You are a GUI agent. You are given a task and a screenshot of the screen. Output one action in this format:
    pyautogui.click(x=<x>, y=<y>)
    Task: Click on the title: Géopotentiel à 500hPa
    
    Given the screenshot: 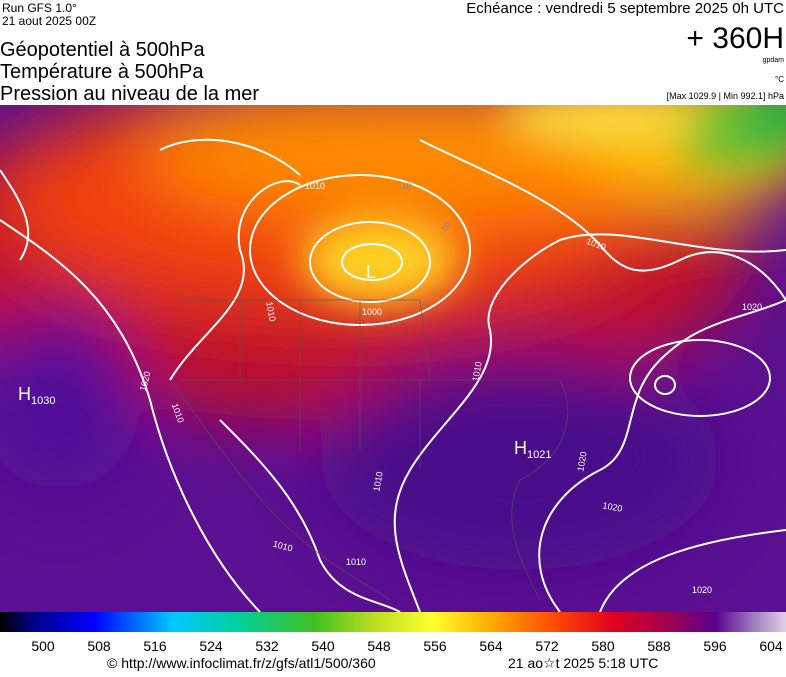 What is the action you would take?
    pyautogui.click(x=102, y=50)
    